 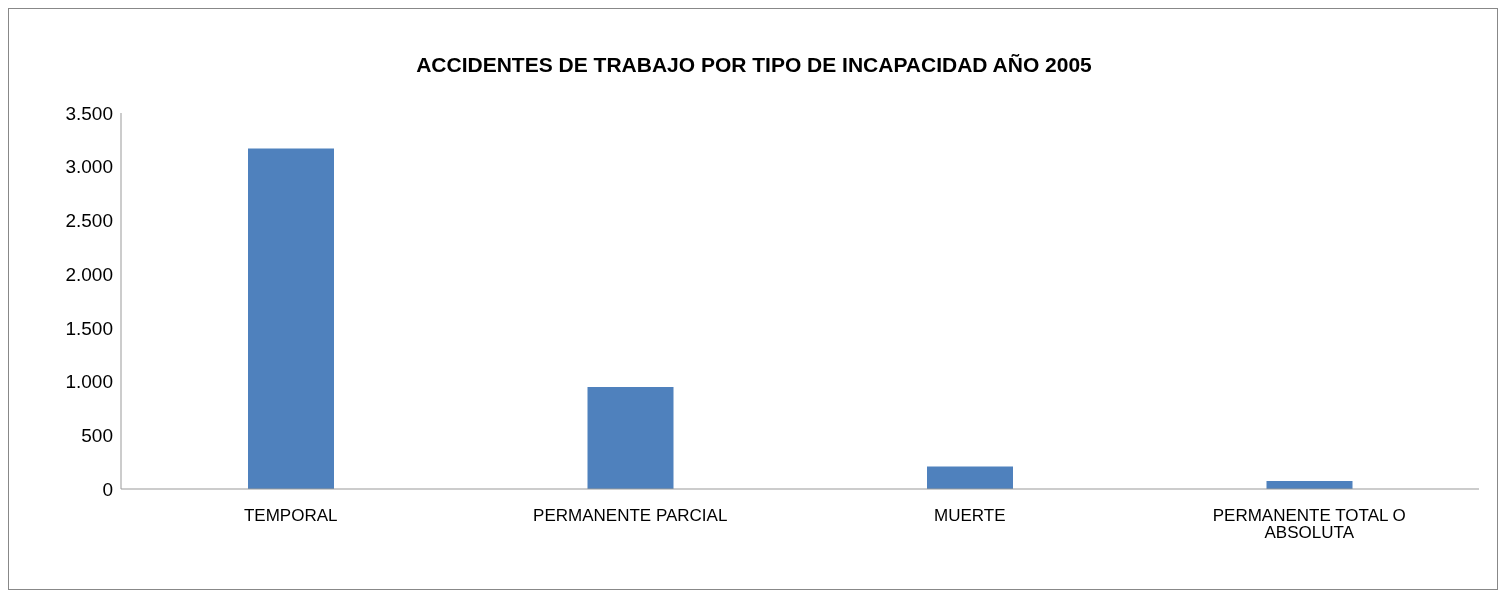 What do you see at coordinates (1309, 524) in the screenshot?
I see `x-tick-label: PERMANENTE TOTAL O ABSOLUTA` at bounding box center [1309, 524].